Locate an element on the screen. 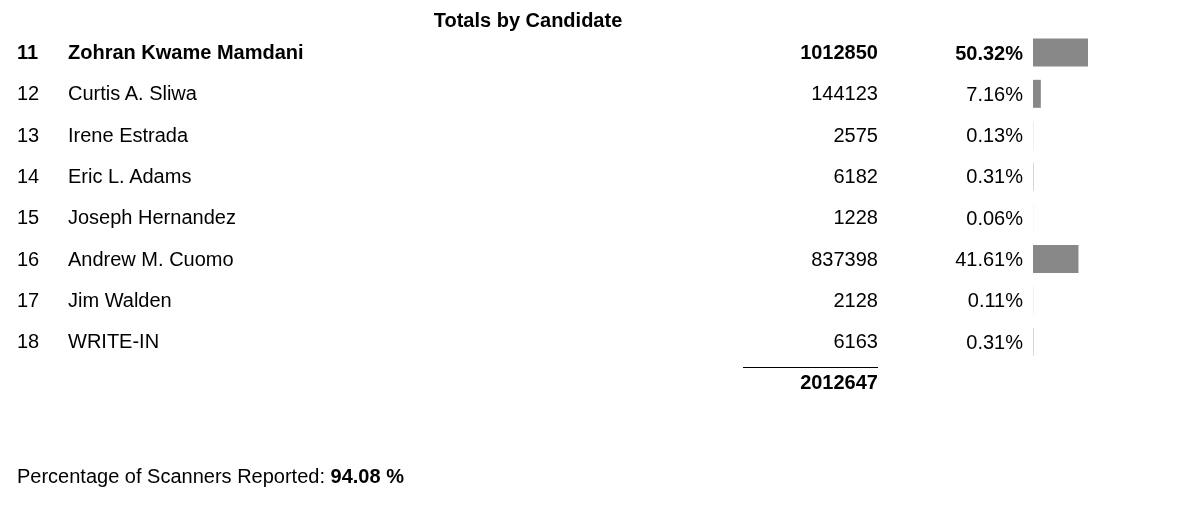  text: 16 is located at coordinates (28, 258).